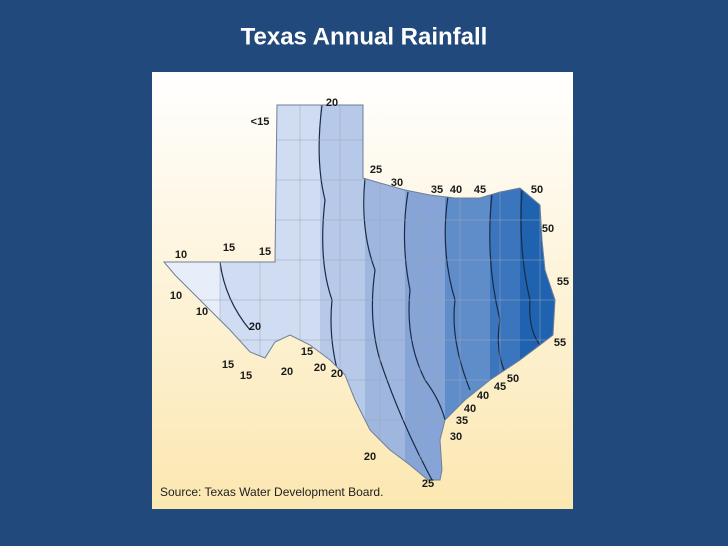 This screenshot has width=728, height=546. I want to click on slide-title: Texas Annual Rainfall, so click(364, 36).